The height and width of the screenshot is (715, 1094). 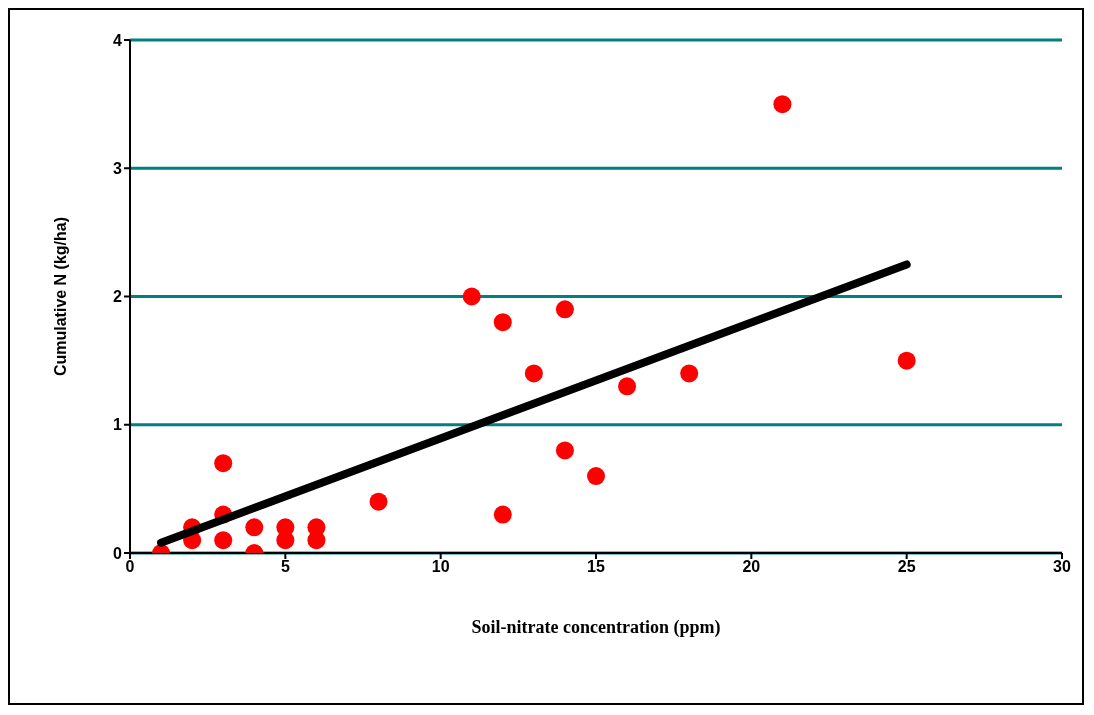 What do you see at coordinates (751, 567) in the screenshot?
I see `x-tick-label: 20` at bounding box center [751, 567].